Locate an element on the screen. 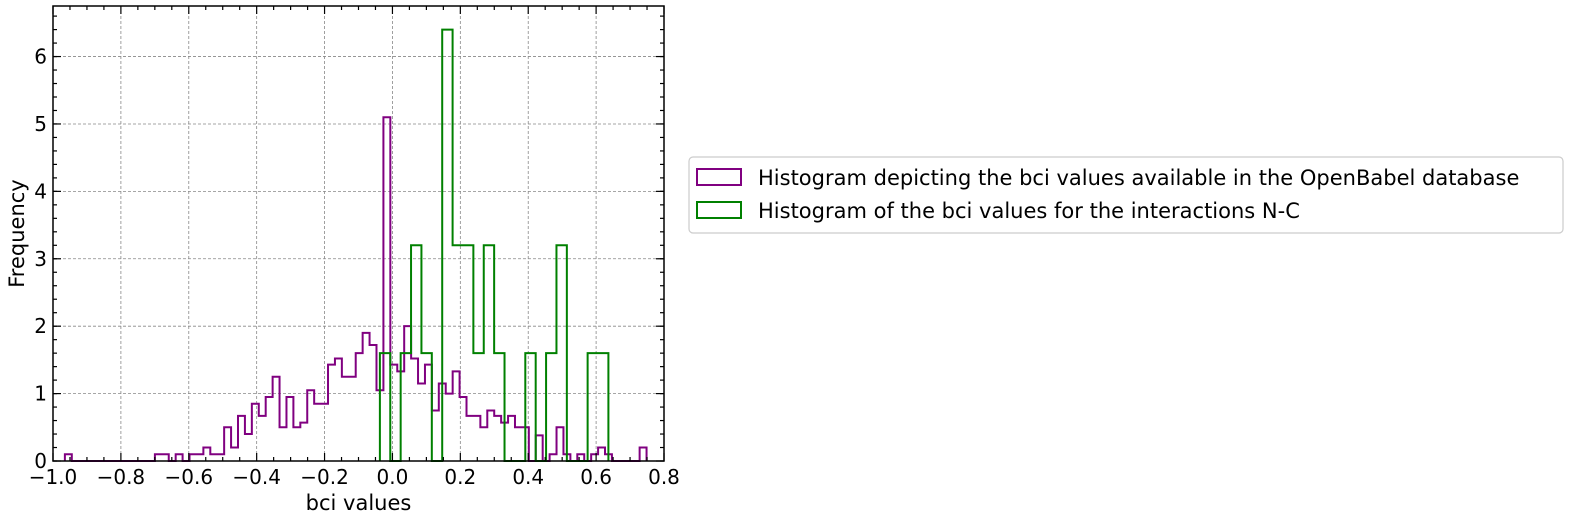 The image size is (1589, 528). x-tick-label: 0.2 is located at coordinates (460, 477).